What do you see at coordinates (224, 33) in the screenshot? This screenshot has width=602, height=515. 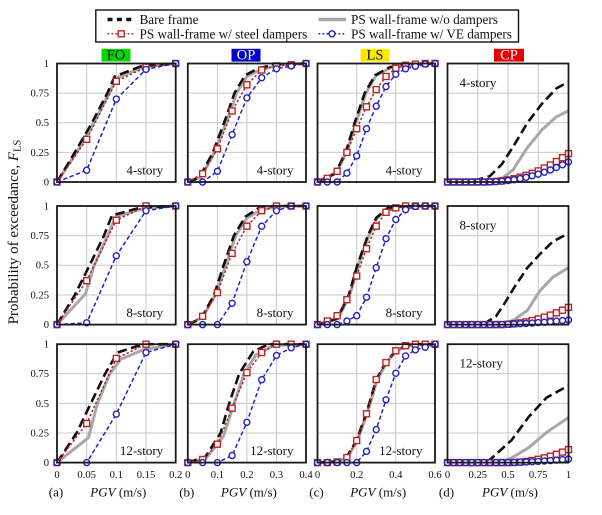 I see `svg-text: PS wall-frame w/ steel dampers` at bounding box center [224, 33].